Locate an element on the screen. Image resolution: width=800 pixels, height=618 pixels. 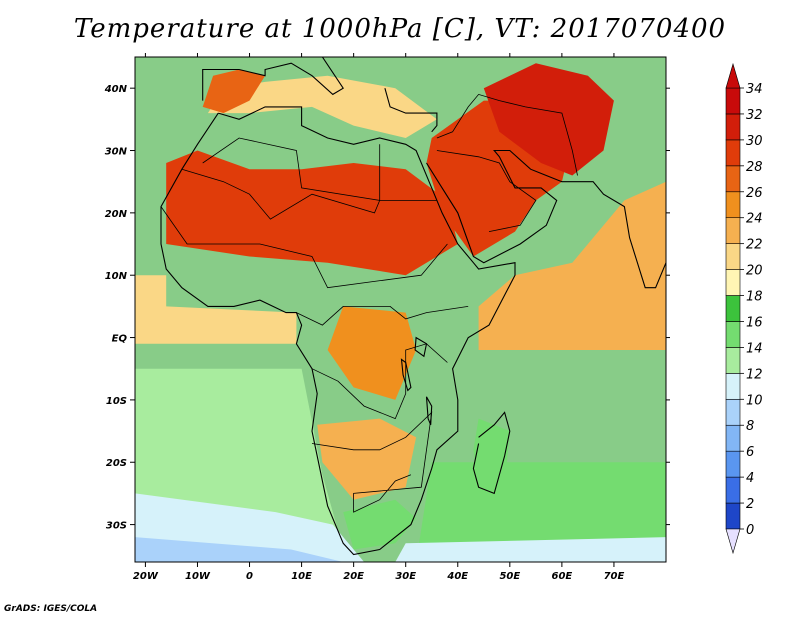
region-iberia-hot is located at coordinates (234, 91).